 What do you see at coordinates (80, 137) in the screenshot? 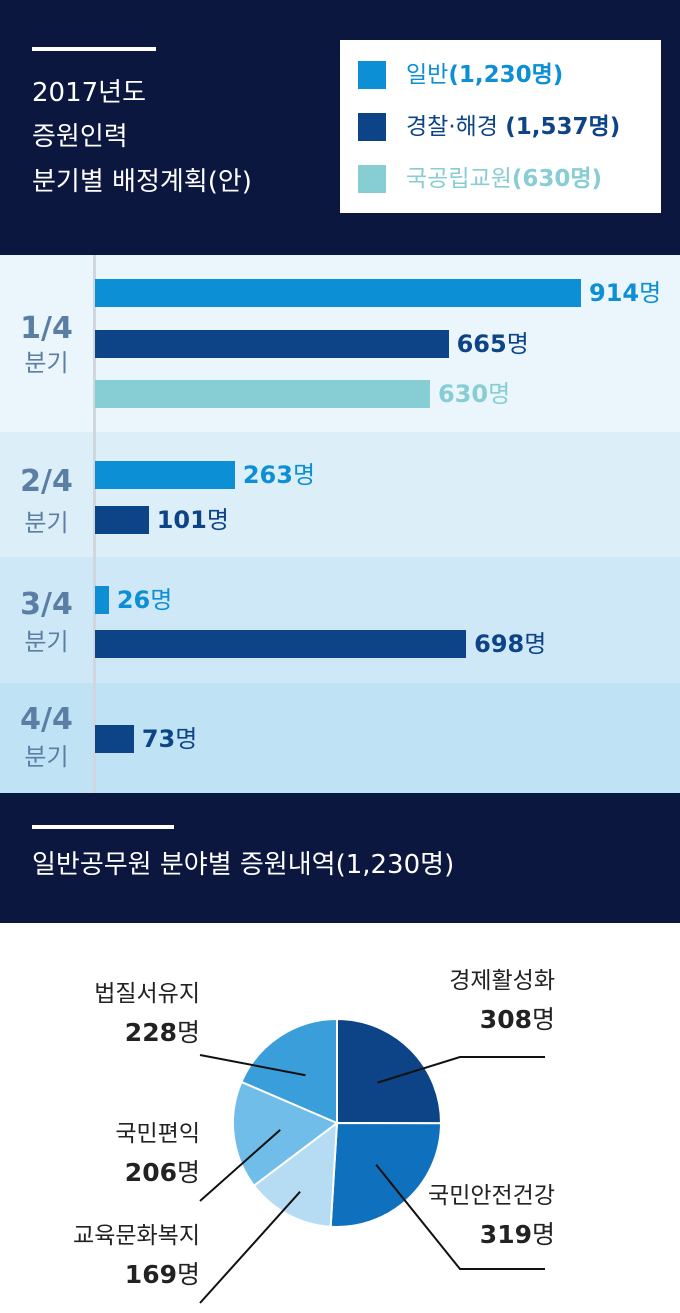
I see `chart-title-line-2: 증원인력` at bounding box center [80, 137].